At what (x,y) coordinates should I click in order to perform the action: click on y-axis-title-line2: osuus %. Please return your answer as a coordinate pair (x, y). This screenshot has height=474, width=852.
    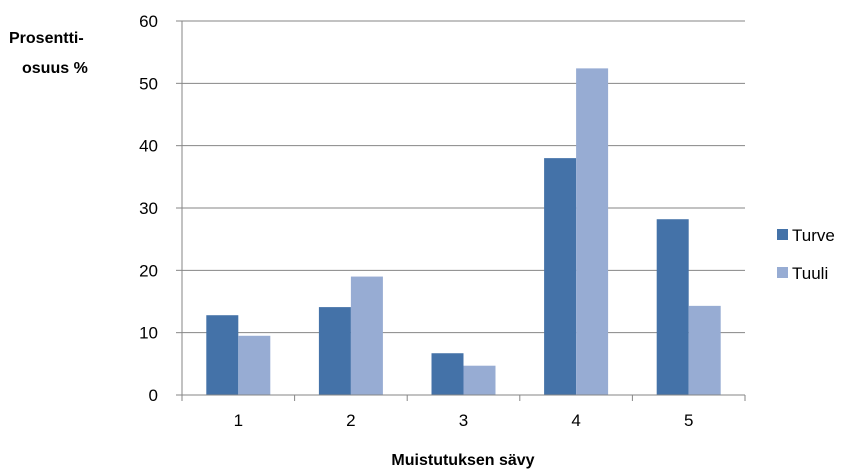
    Looking at the image, I should click on (55, 68).